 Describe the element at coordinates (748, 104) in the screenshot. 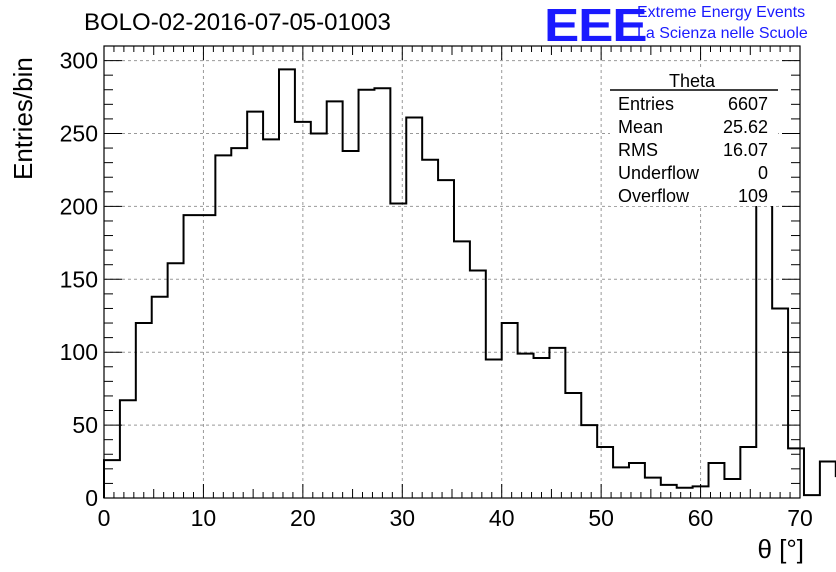

I see `stats-row-value: 6607` at that location.